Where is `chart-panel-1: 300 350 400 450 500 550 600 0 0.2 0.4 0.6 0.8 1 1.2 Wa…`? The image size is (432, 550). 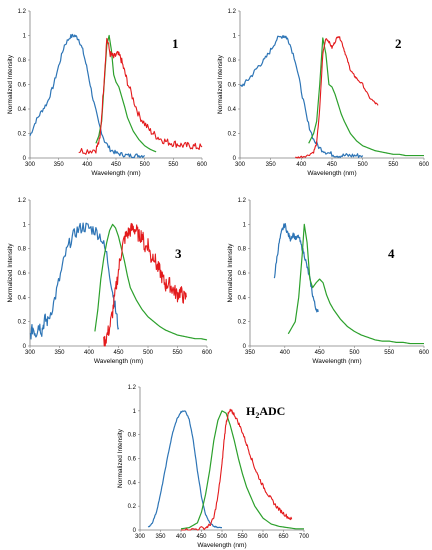
chart-panel-1: 300 350 400 450 500 550 600 0 0.2 0.4 0.6 0.8 1 1.2 Wa… is located at coordinates (107, 93).